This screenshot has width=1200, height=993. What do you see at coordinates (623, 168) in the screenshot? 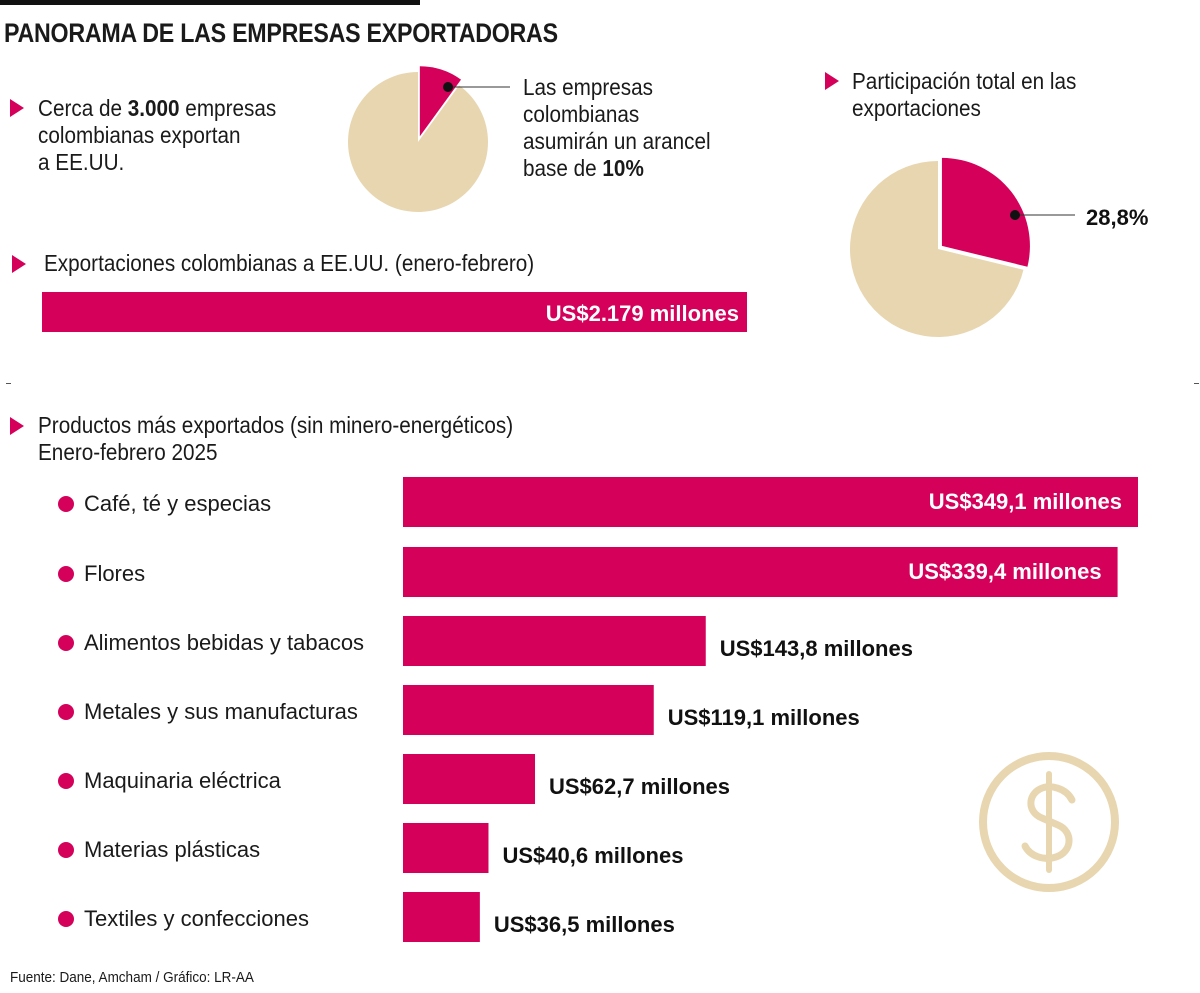
I see `tariff-rate: 10%` at bounding box center [623, 168].